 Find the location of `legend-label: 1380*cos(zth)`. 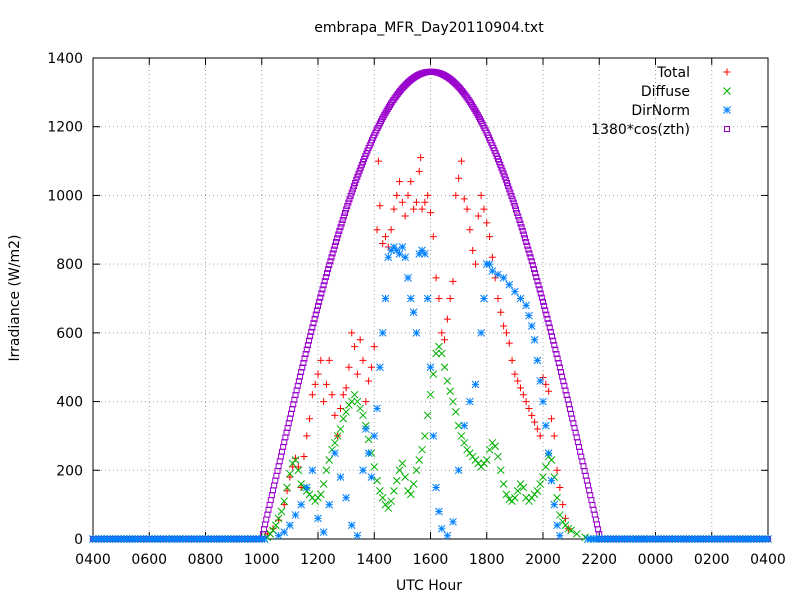

legend-label: 1380*cos(zth) is located at coordinates (640, 130).